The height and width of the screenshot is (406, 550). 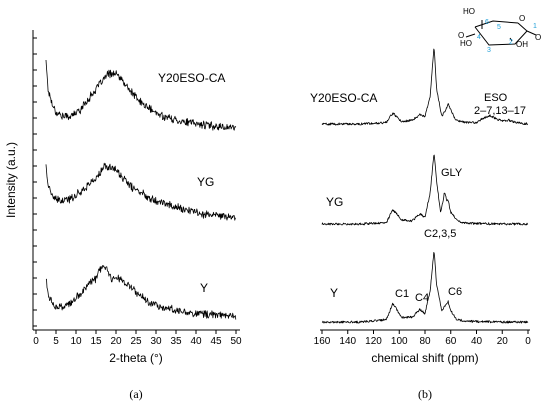 What do you see at coordinates (76, 341) in the screenshot?
I see `xrd-x-tick-label: 10` at bounding box center [76, 341].